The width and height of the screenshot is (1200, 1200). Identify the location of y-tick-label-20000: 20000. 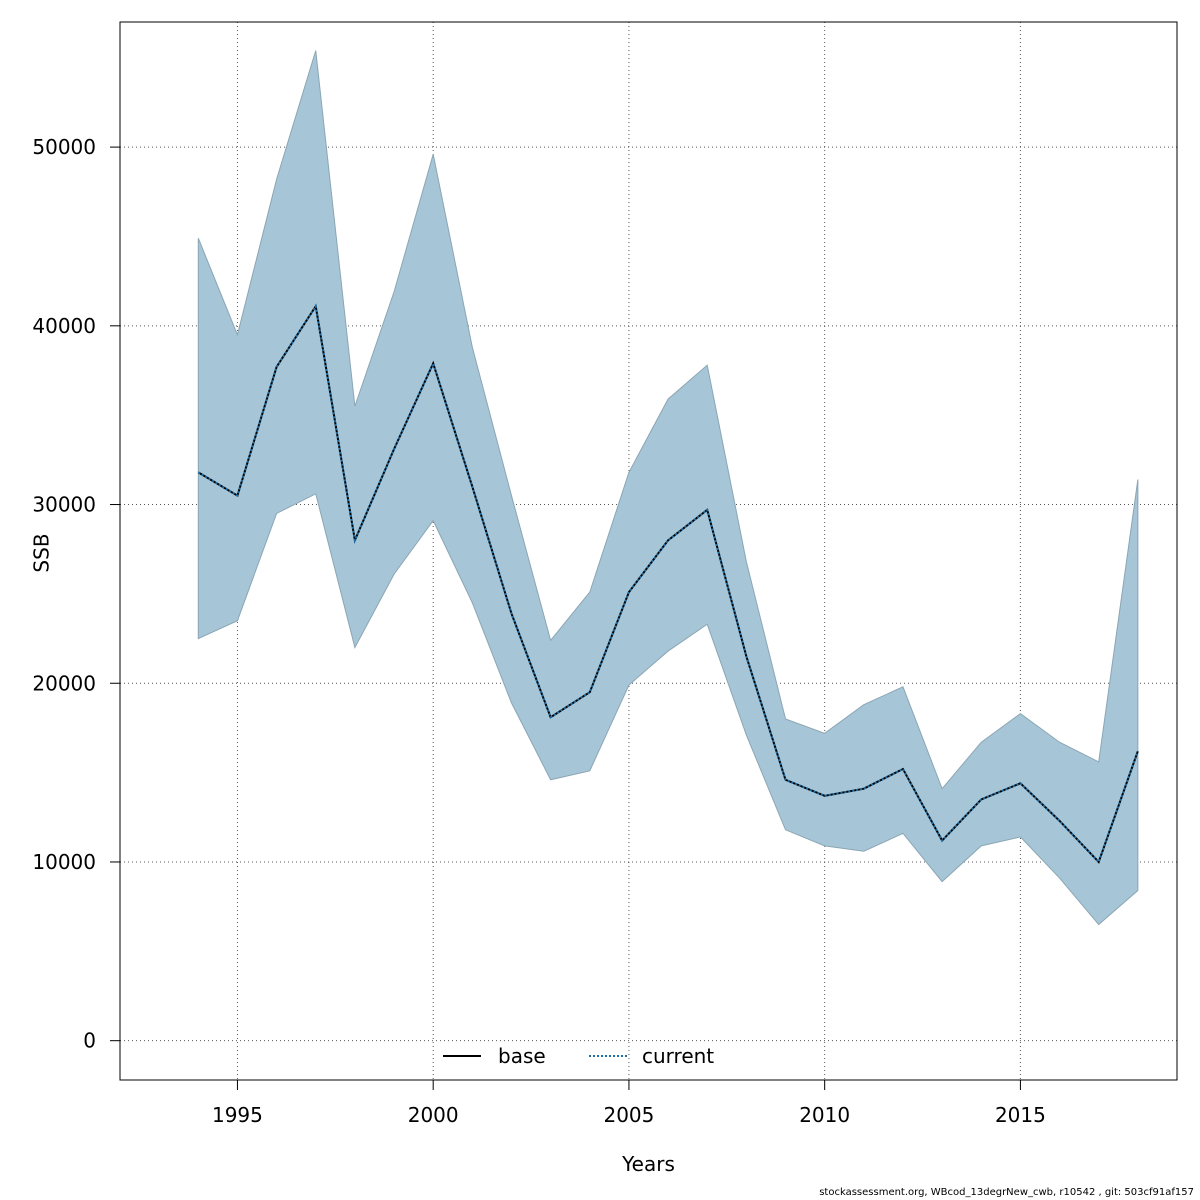
(64, 683).